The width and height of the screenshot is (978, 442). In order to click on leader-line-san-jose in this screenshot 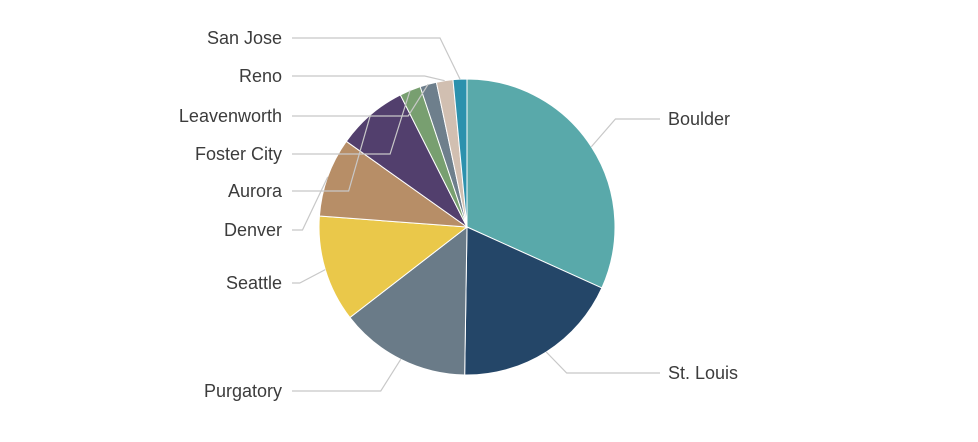, I will do `click(376, 58)`.